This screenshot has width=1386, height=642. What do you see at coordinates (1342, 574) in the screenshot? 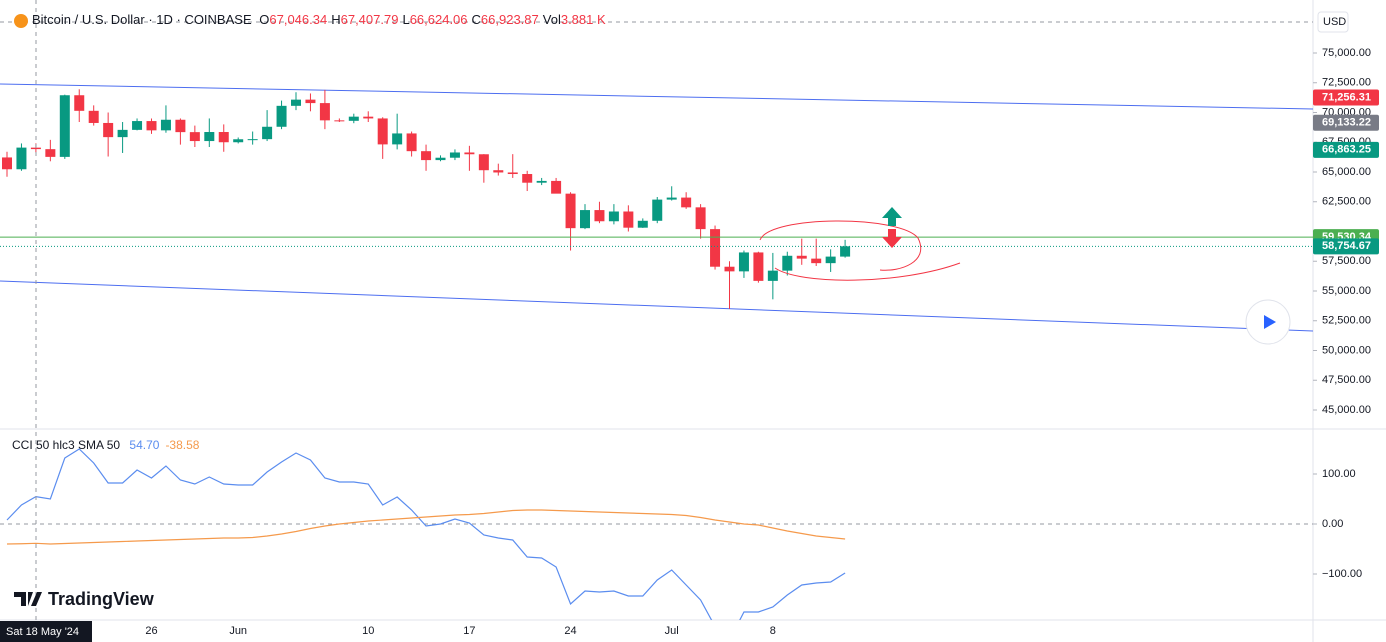
I see `y-tick-label: −100.00` at bounding box center [1342, 574].